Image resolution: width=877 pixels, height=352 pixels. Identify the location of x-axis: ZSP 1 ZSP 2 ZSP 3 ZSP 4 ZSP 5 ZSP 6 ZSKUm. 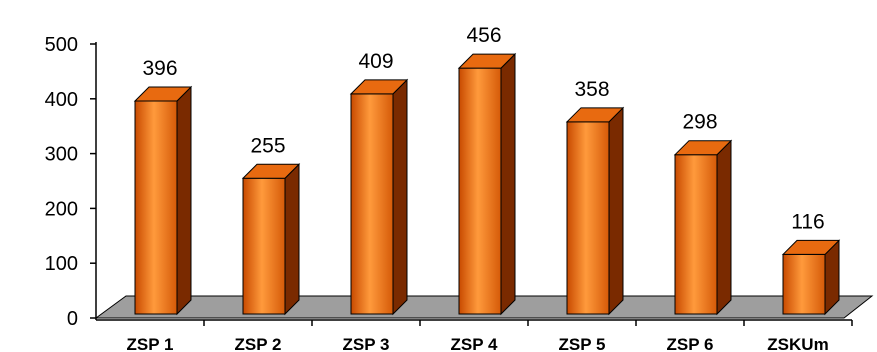
(474, 335).